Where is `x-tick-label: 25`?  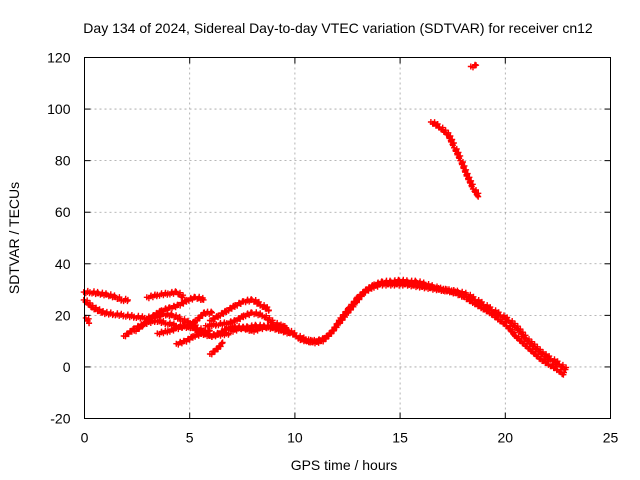
x-tick-label: 25 is located at coordinates (611, 438).